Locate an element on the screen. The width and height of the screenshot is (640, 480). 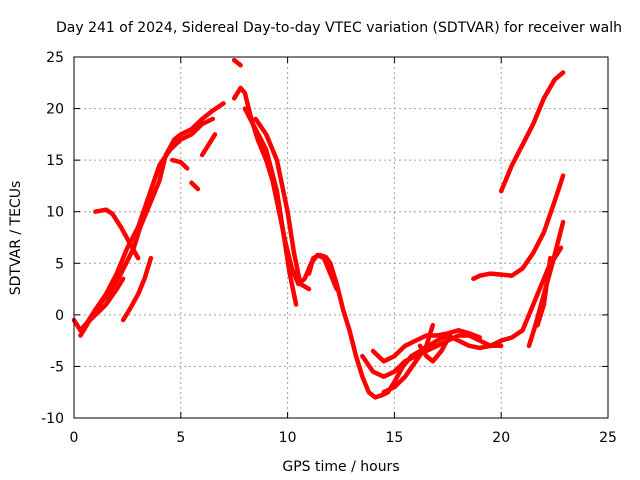
x-tick-label: 5 is located at coordinates (180, 438).